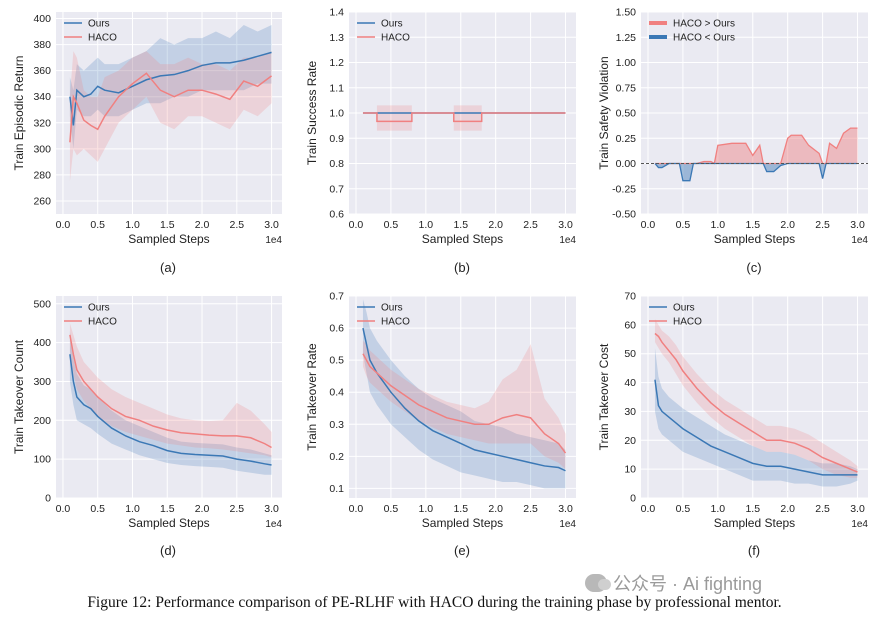  Describe the element at coordinates (756, 427) in the screenshot. I see `ours-series-line` at that location.